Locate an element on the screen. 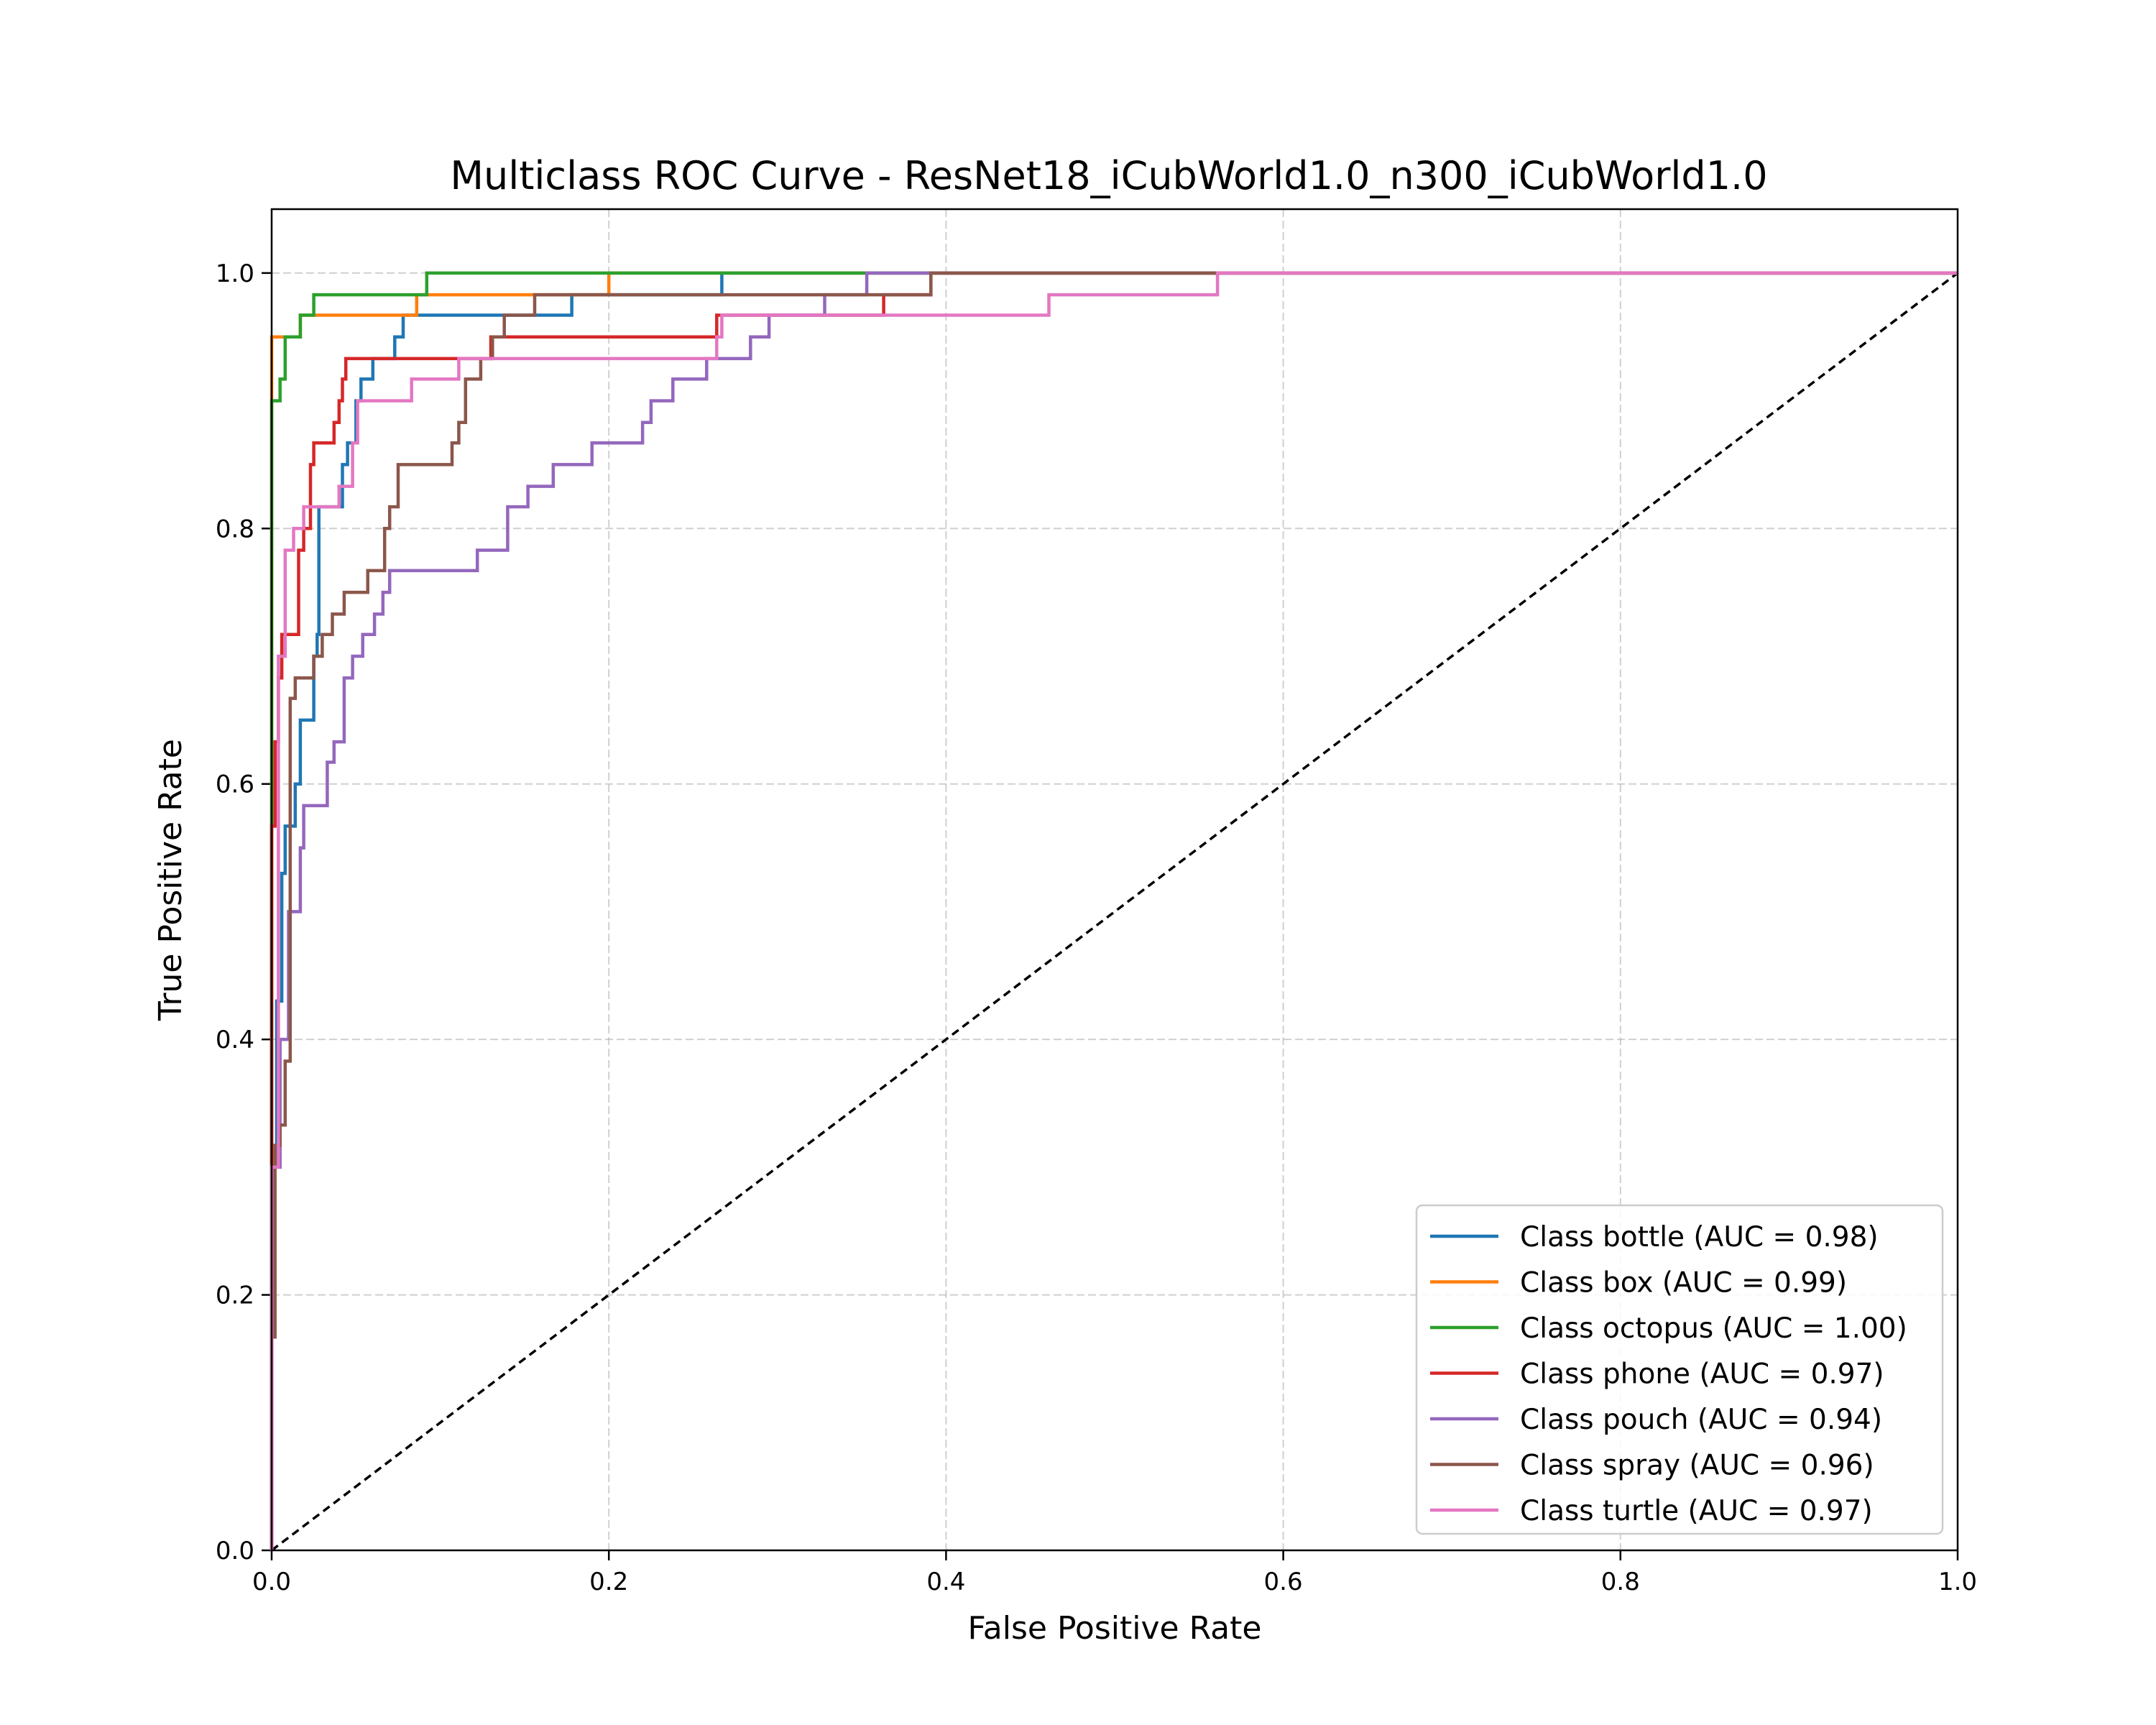 The width and height of the screenshot is (2156, 1725). legend-entry: Class spray (AUC = 0.96) is located at coordinates (1652, 1466).